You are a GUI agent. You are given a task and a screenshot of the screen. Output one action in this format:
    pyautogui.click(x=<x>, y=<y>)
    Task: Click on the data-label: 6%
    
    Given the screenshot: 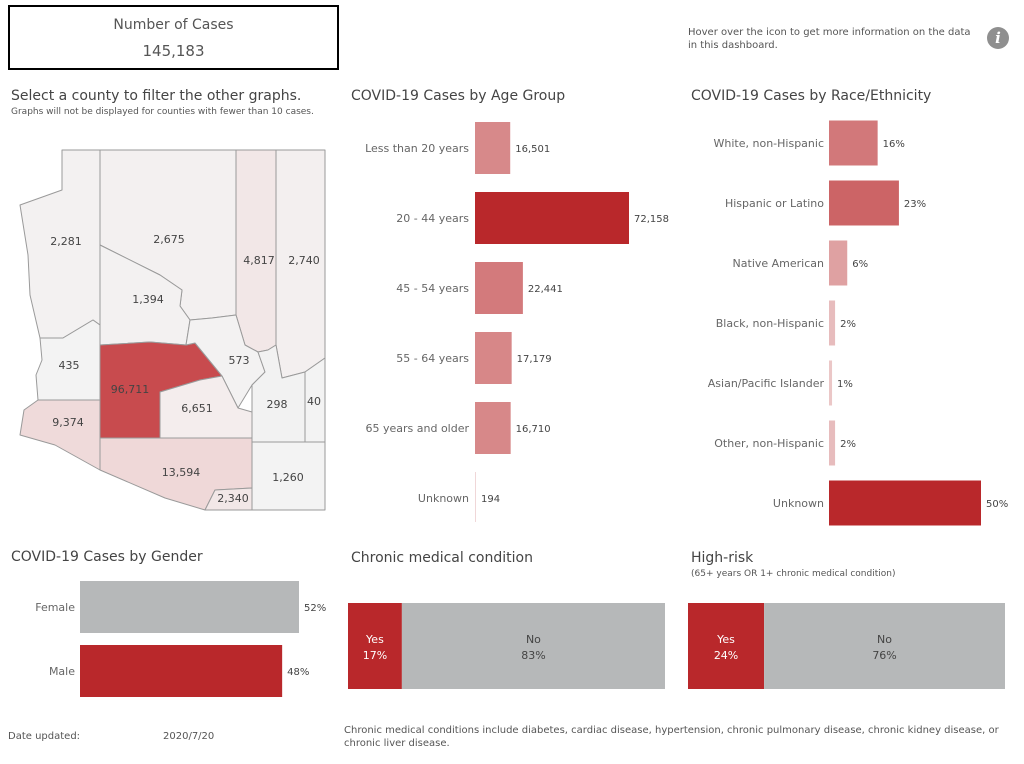 What is the action you would take?
    pyautogui.click(x=860, y=264)
    